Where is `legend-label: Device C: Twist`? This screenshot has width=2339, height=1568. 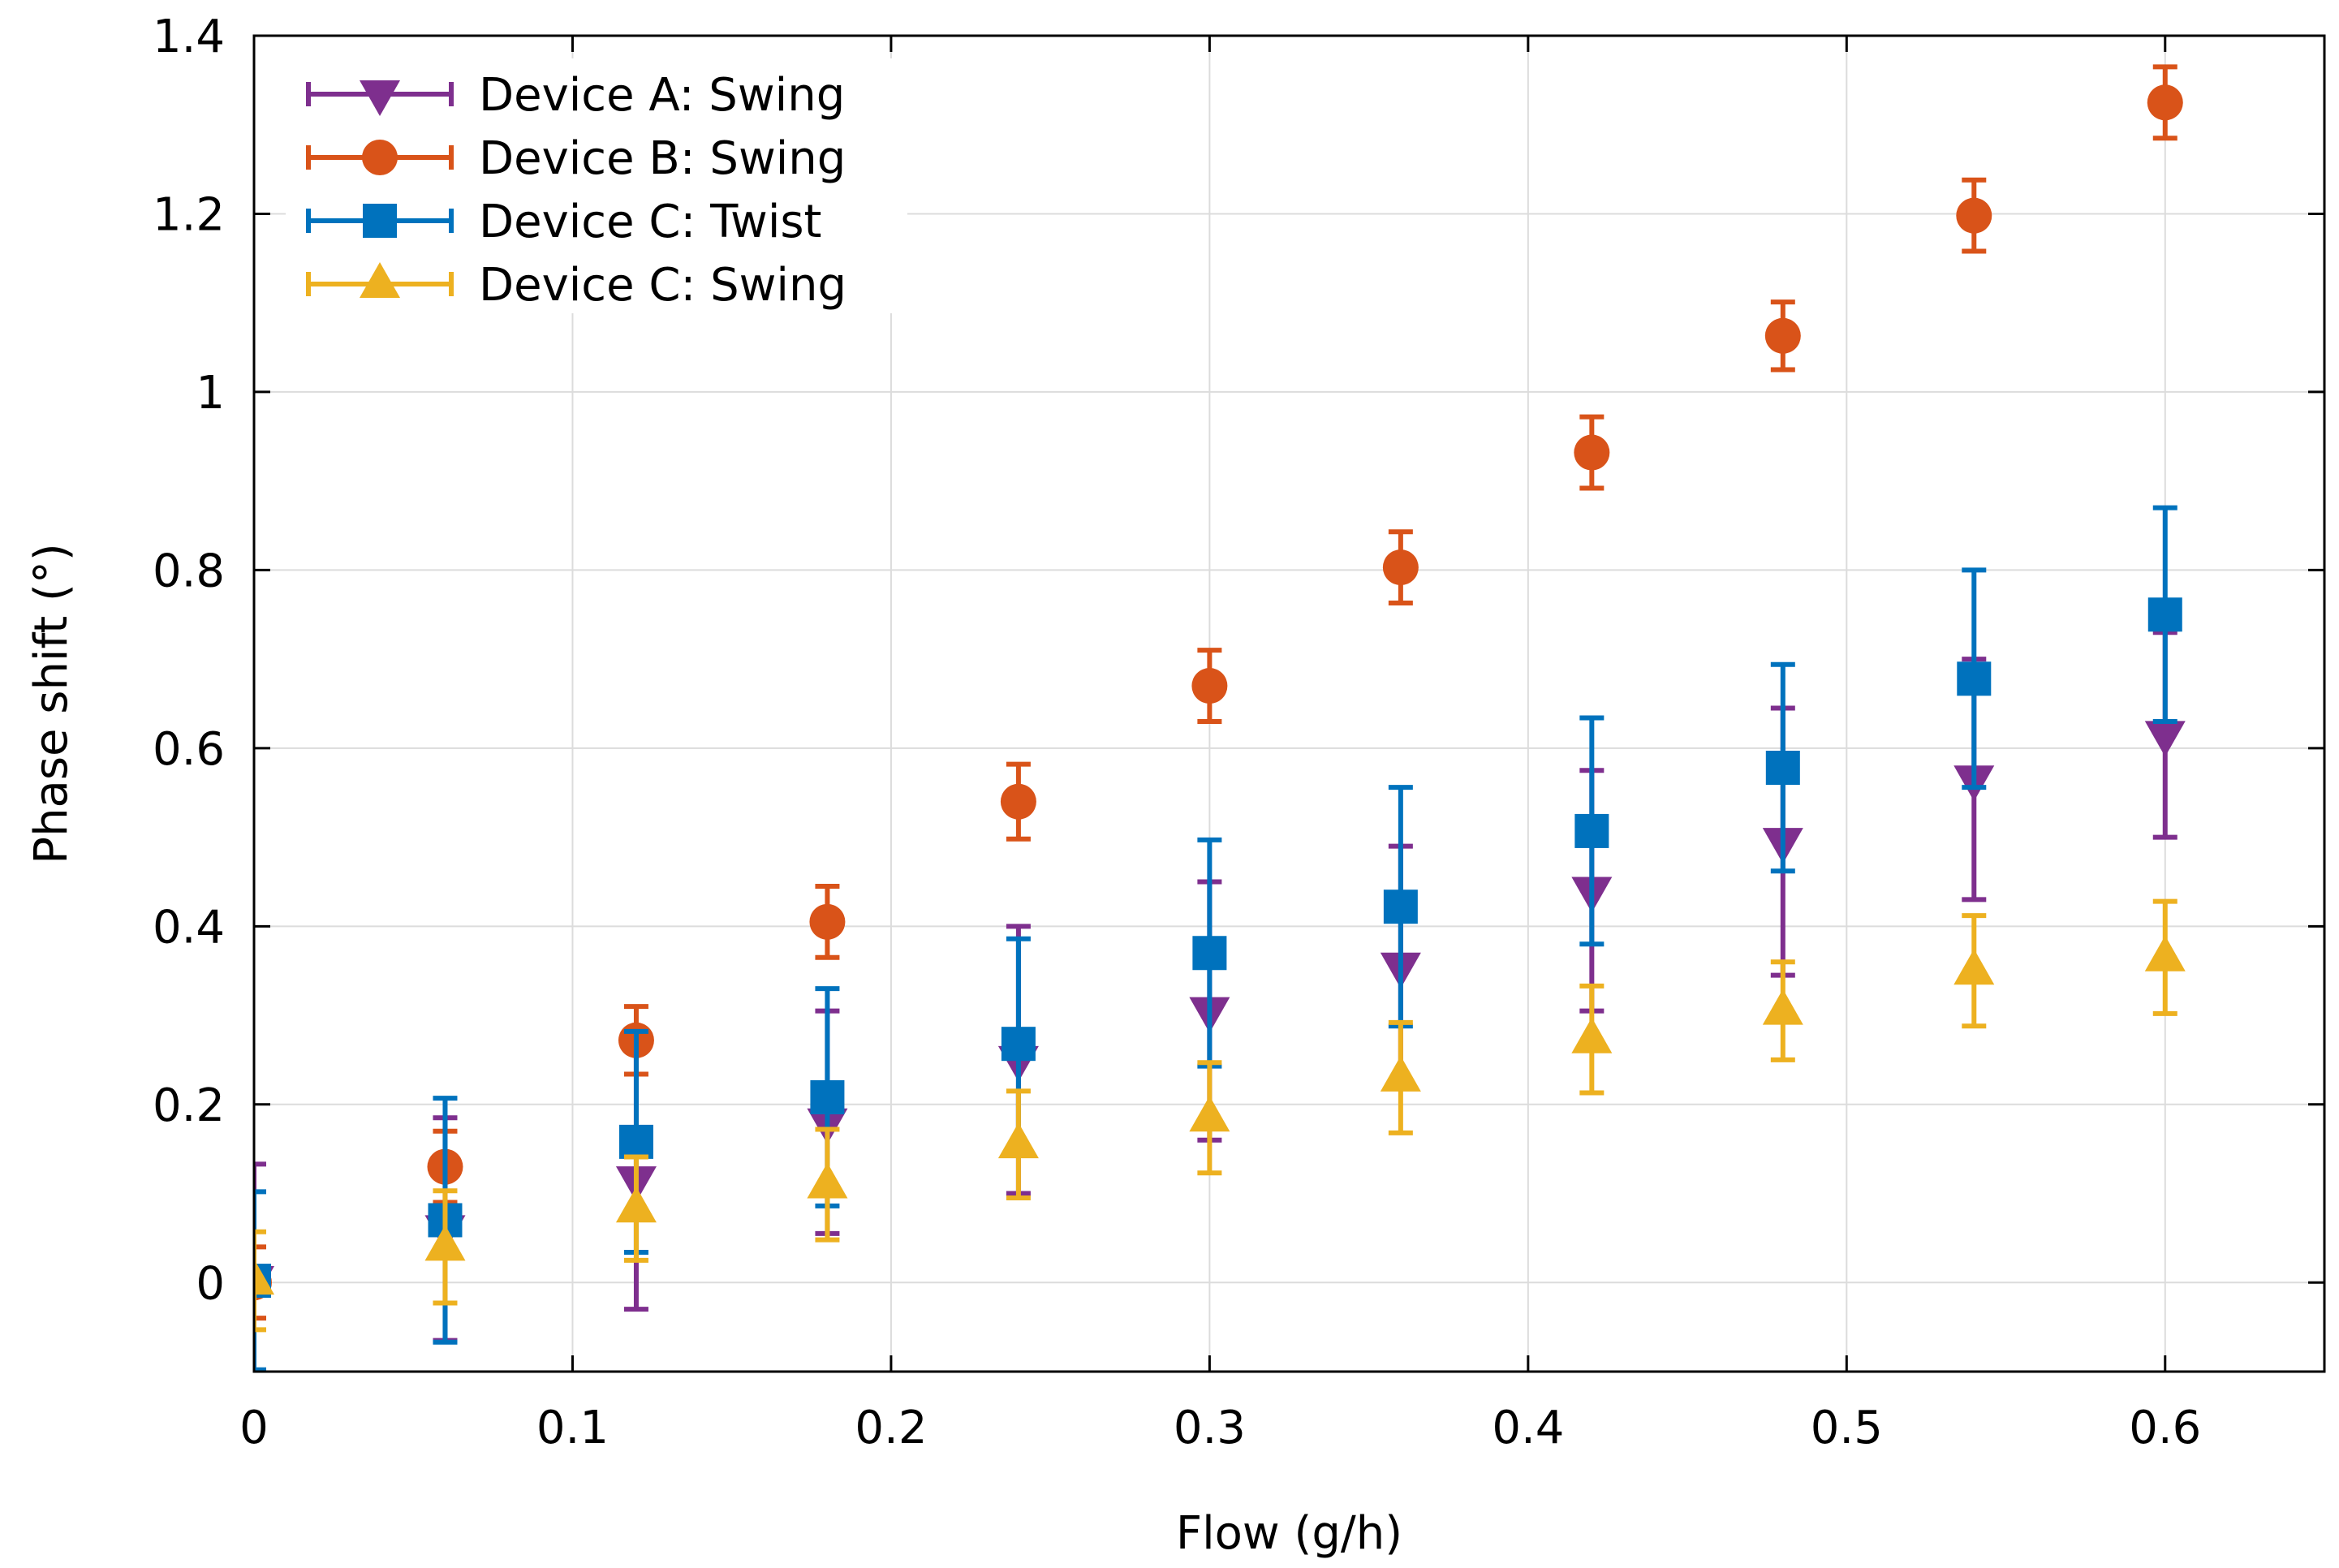 legend-label: Device C: Twist is located at coordinates (650, 222).